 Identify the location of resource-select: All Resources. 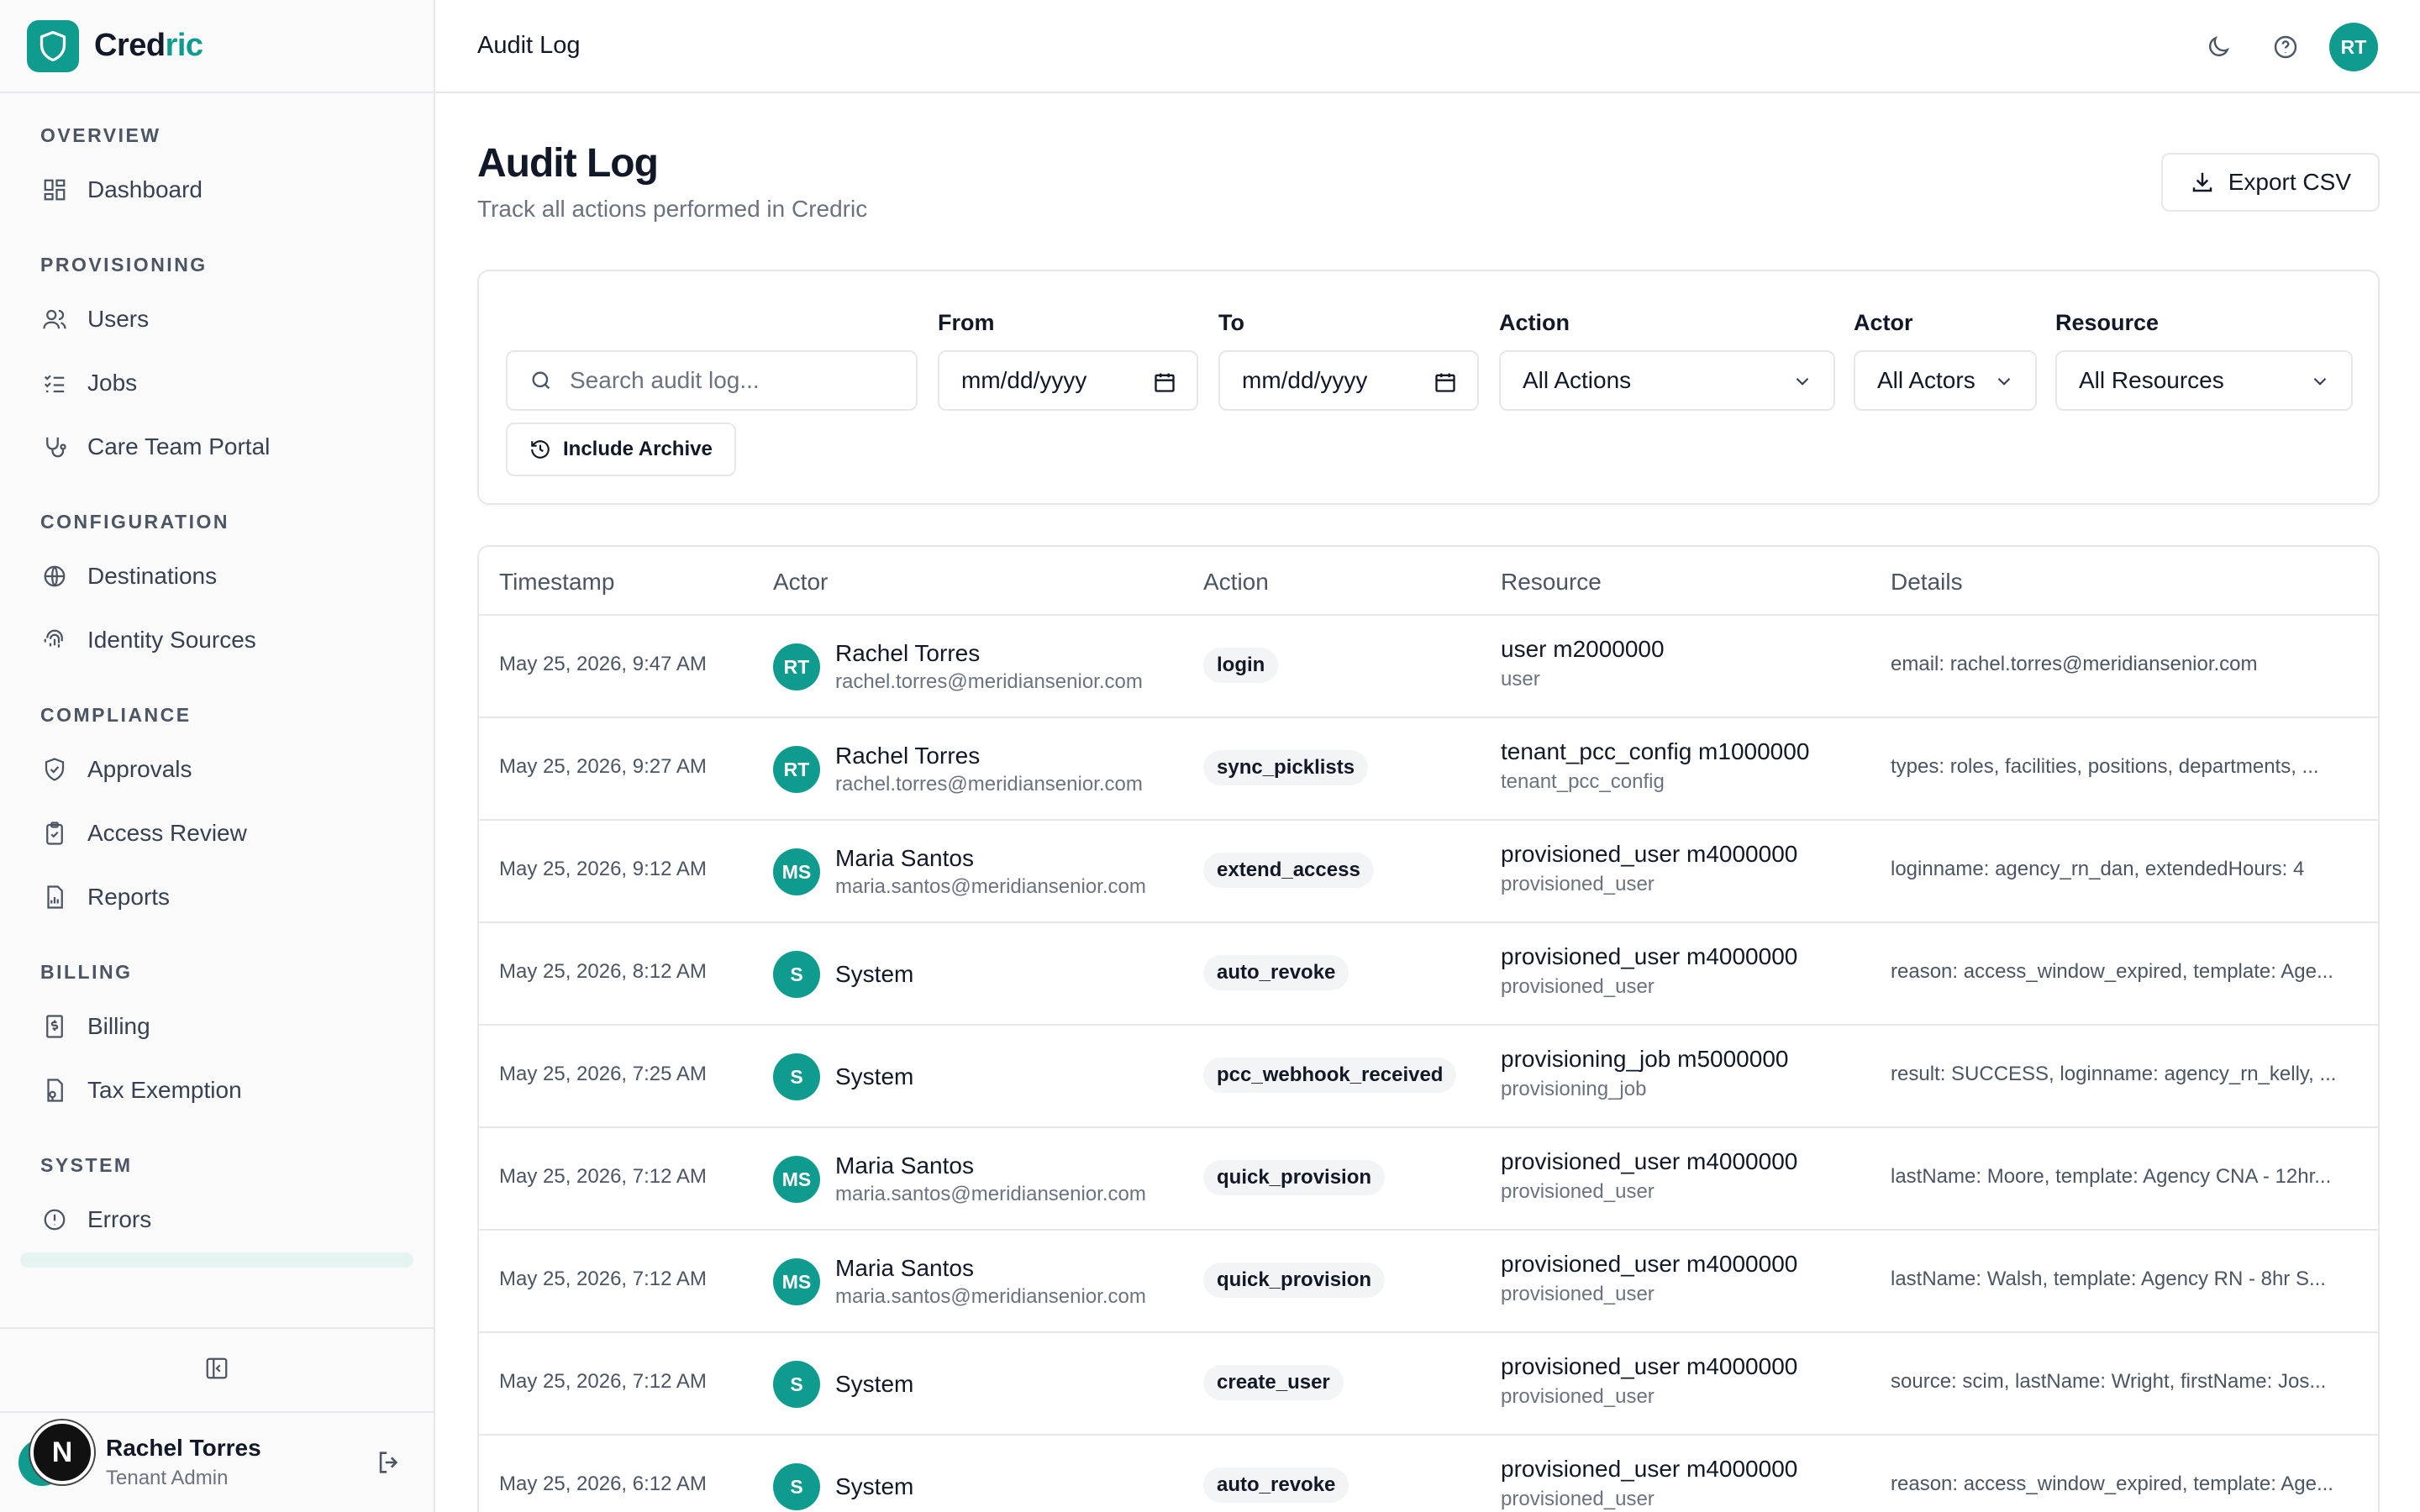
(2204, 380).